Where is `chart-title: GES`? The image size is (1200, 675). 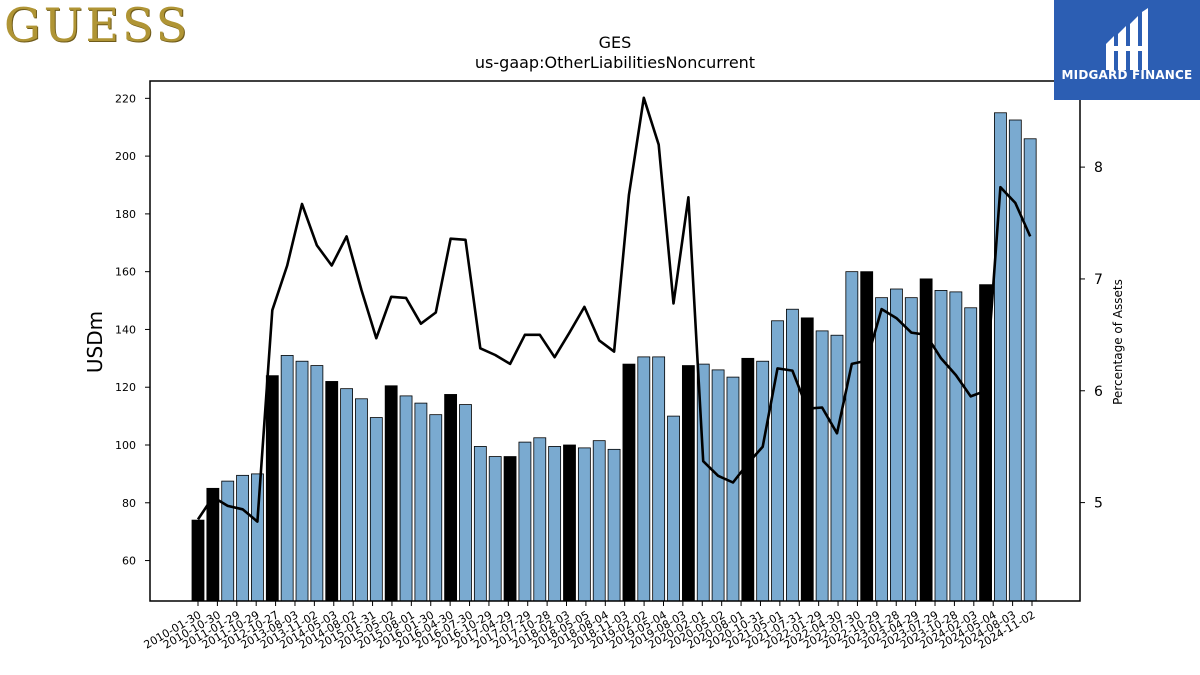 chart-title: GES is located at coordinates (615, 42).